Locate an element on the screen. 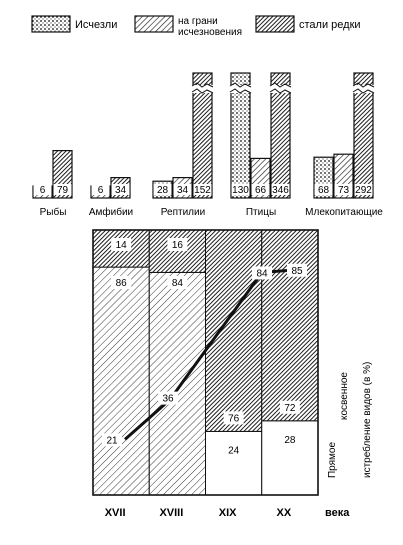 This screenshot has width=403, height=545. bar-value-label-rare-4: 292 is located at coordinates (363, 190).